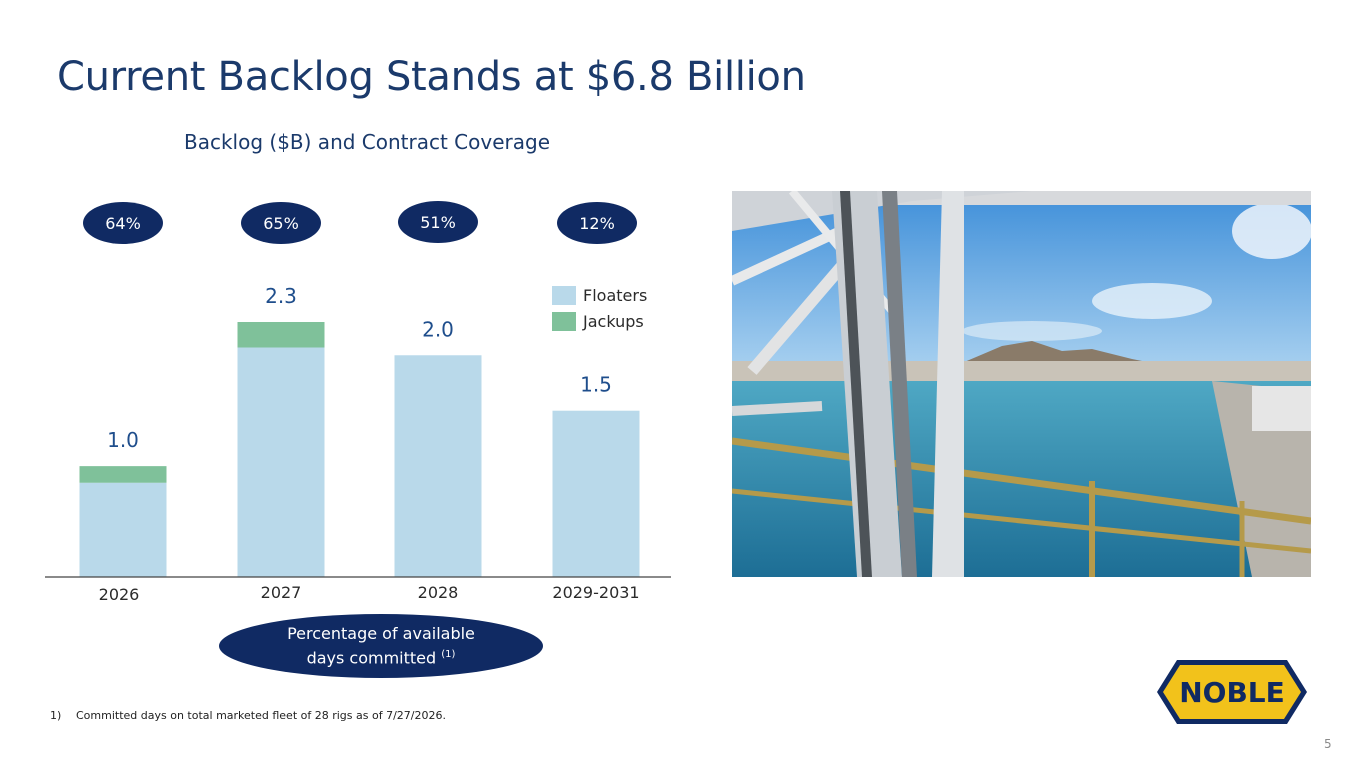 Image resolution: width=1365 pixels, height=768 pixels. Describe the element at coordinates (596, 385) in the screenshot. I see `total-label-2029-2031: 1.5` at that location.